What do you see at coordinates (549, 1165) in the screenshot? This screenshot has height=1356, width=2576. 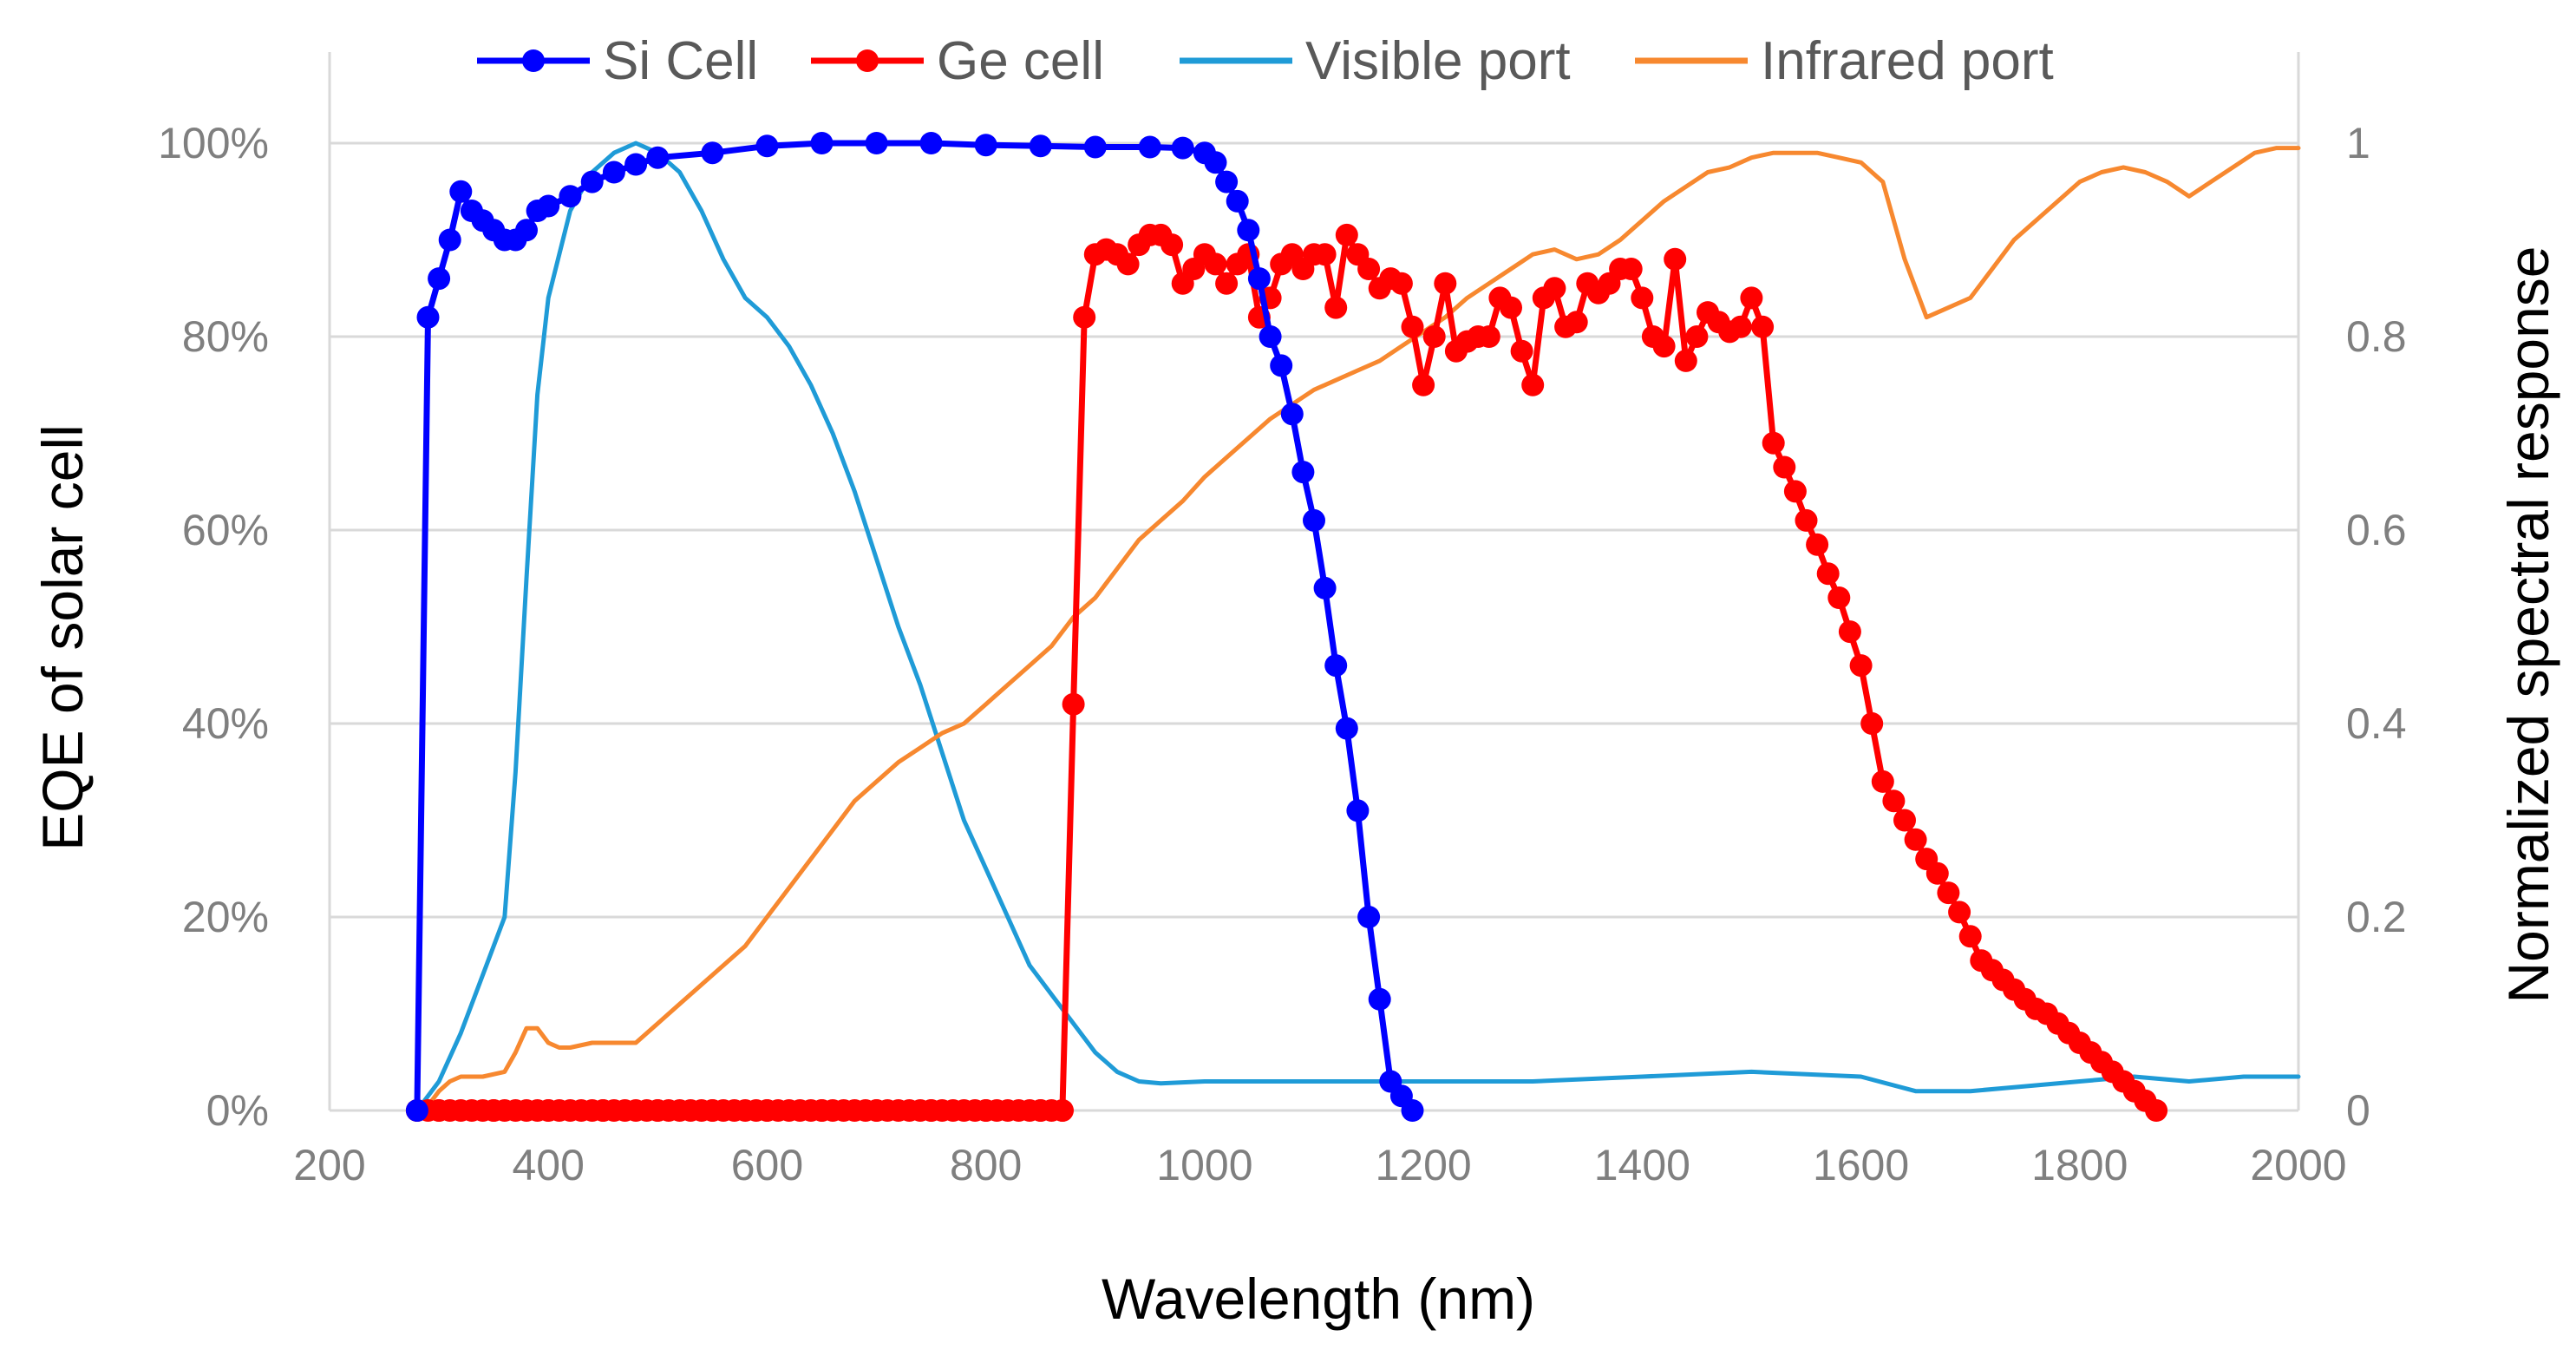 I see `x-tick-label: 400` at bounding box center [549, 1165].